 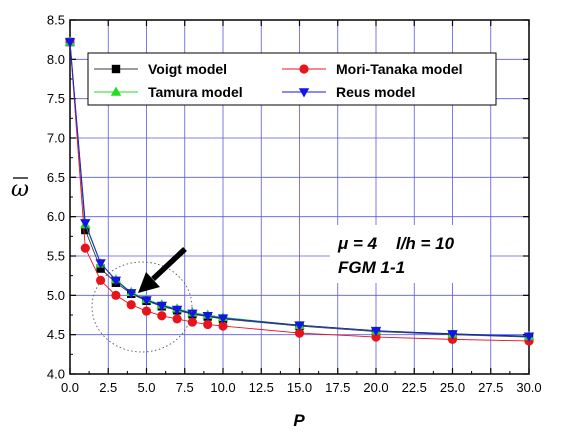 I want to click on legend-label: Reus model, so click(x=375, y=92).